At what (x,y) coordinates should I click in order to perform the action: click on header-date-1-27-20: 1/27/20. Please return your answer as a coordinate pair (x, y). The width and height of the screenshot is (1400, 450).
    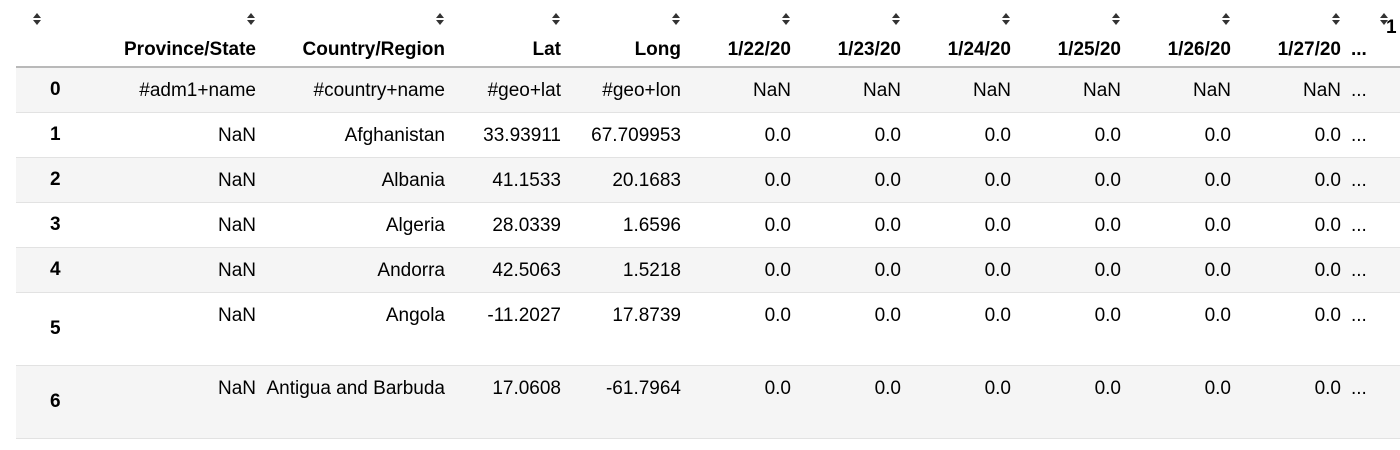
    Looking at the image, I should click on (1290, 38).